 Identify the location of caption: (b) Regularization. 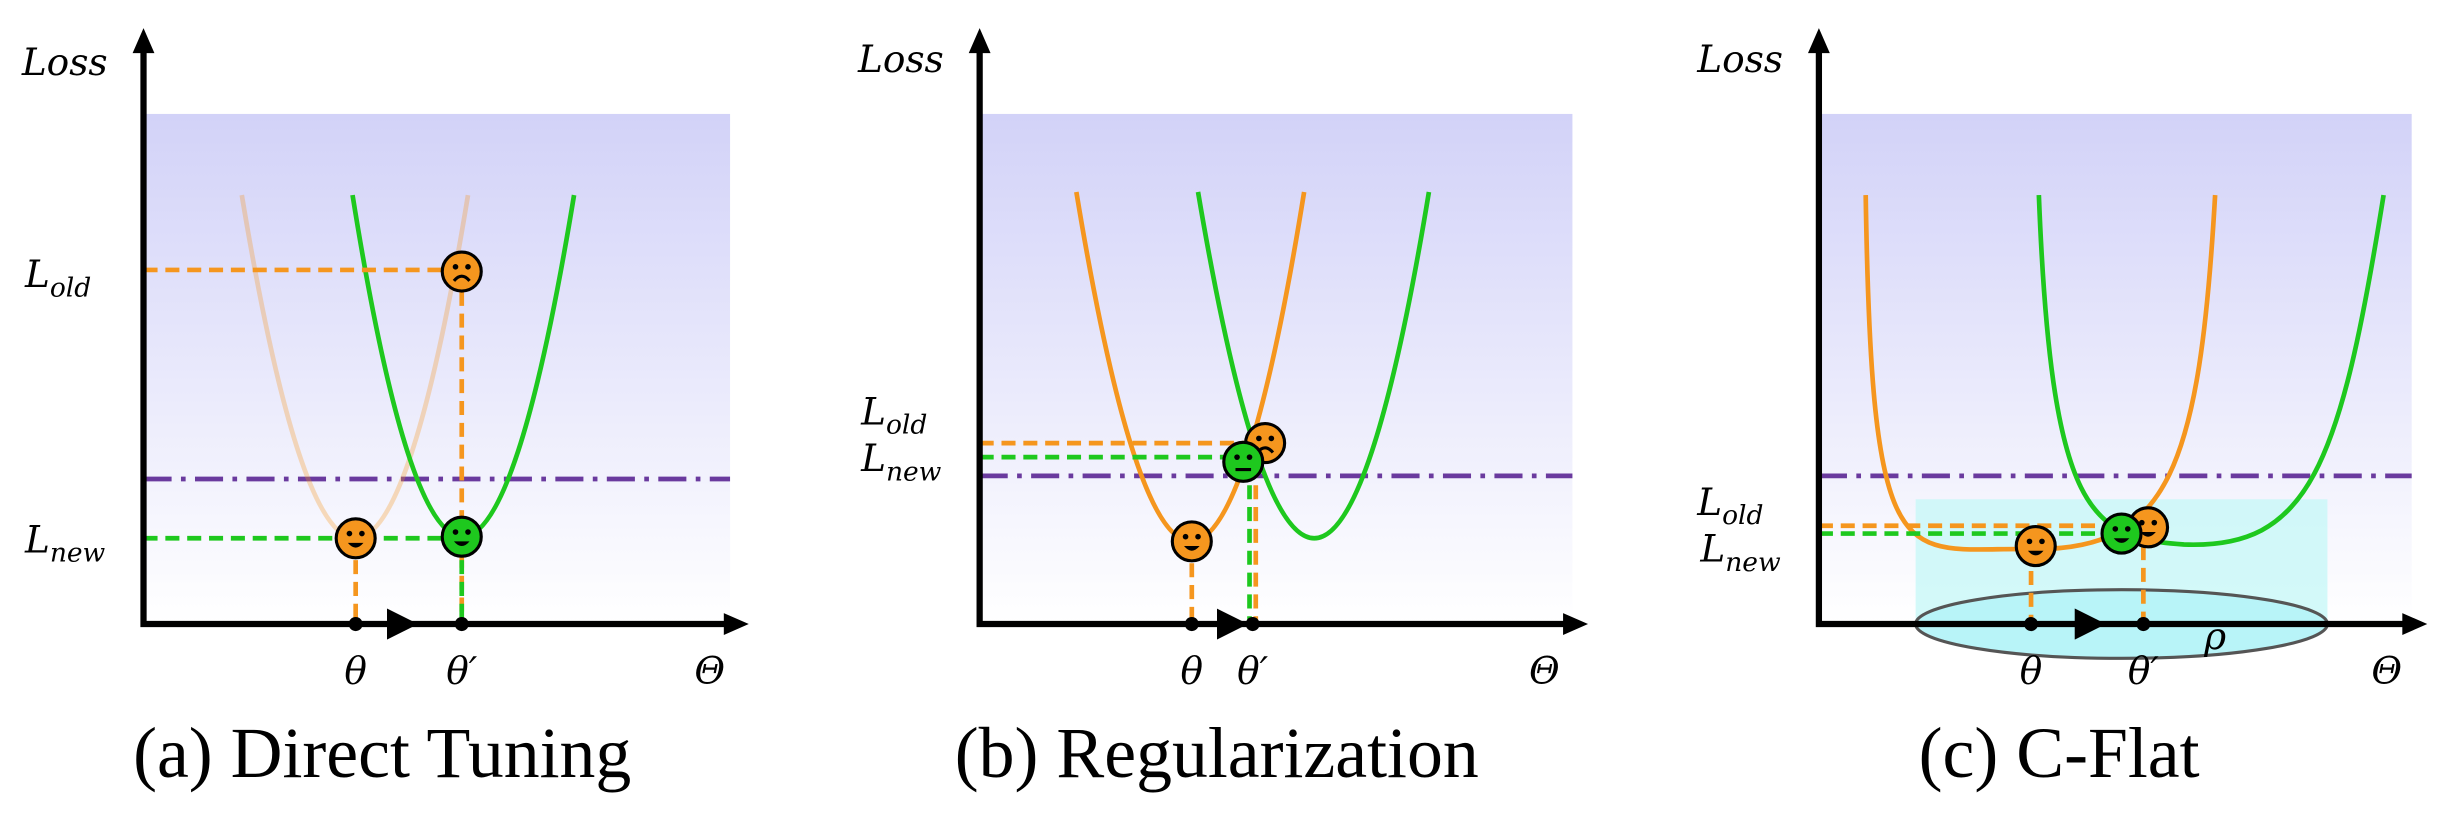
(1217, 753).